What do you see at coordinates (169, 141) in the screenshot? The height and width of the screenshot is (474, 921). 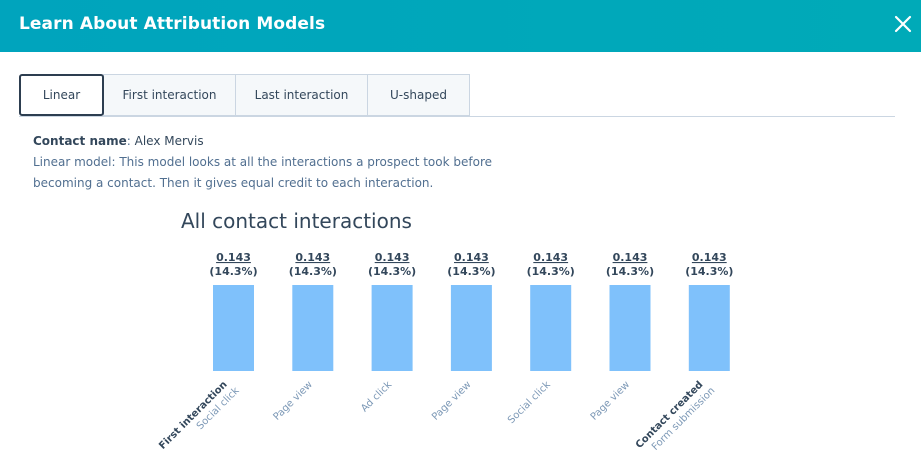 I see `contact-name: Alex Mervis` at bounding box center [169, 141].